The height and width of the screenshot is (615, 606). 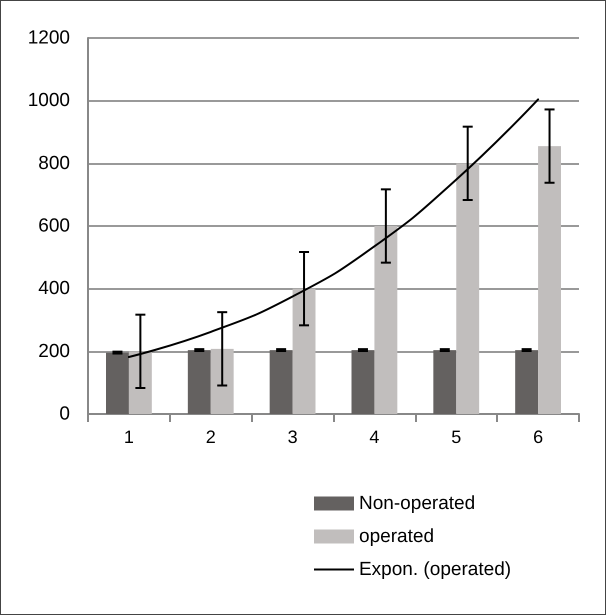 What do you see at coordinates (211, 437) in the screenshot?
I see `x-tick-label: 2` at bounding box center [211, 437].